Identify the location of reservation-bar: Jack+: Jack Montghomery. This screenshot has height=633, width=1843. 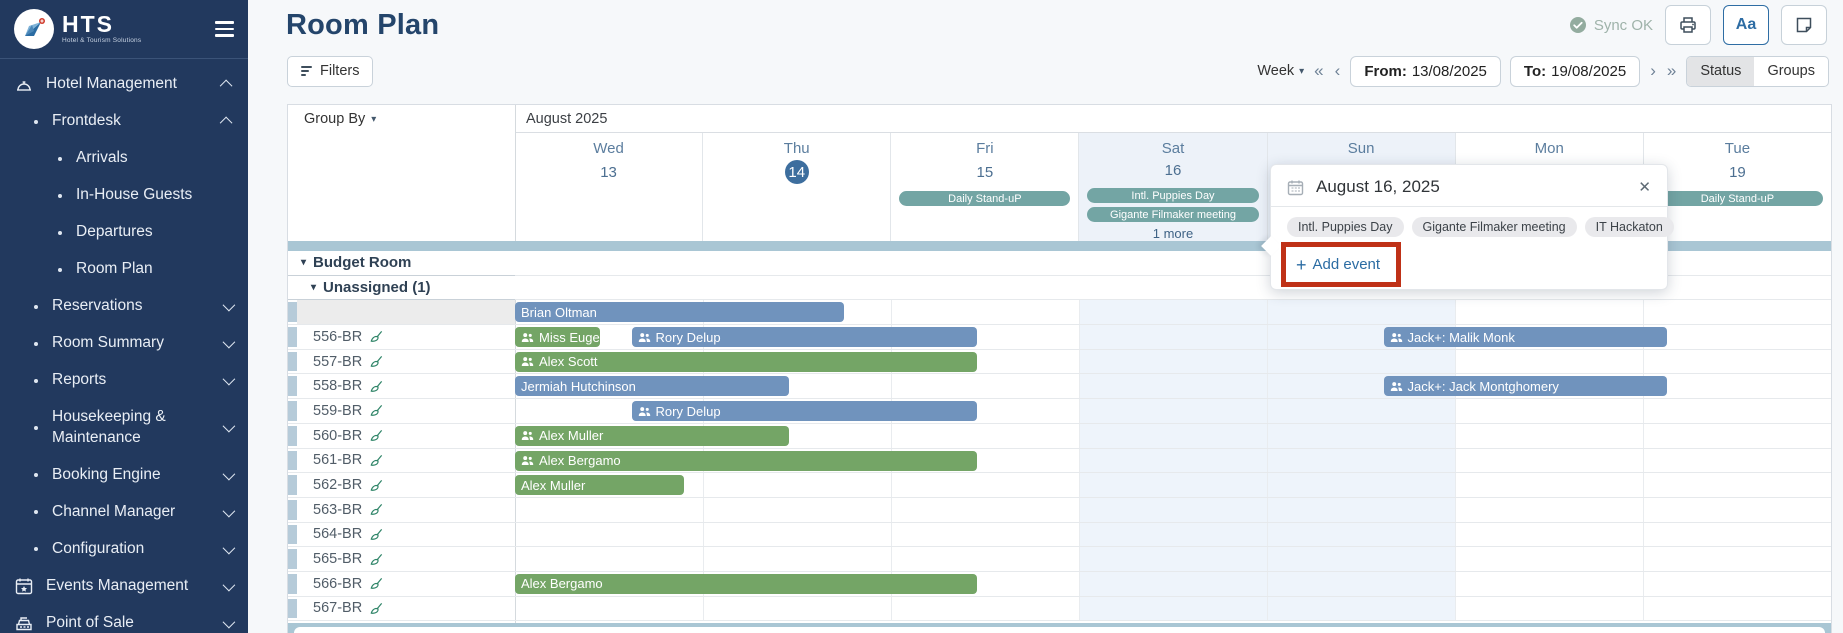
(1525, 386).